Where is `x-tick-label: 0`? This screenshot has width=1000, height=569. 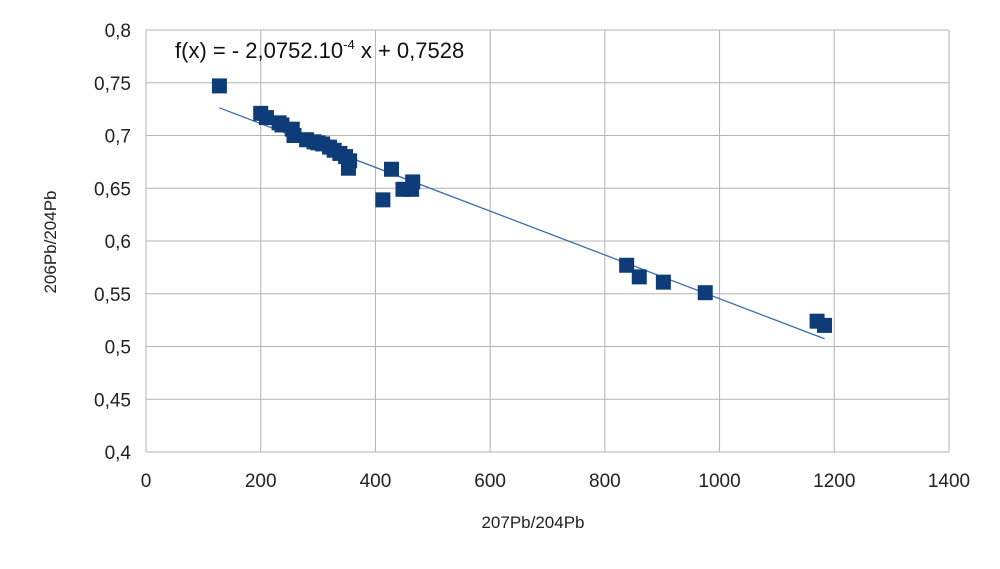
x-tick-label: 0 is located at coordinates (146, 481).